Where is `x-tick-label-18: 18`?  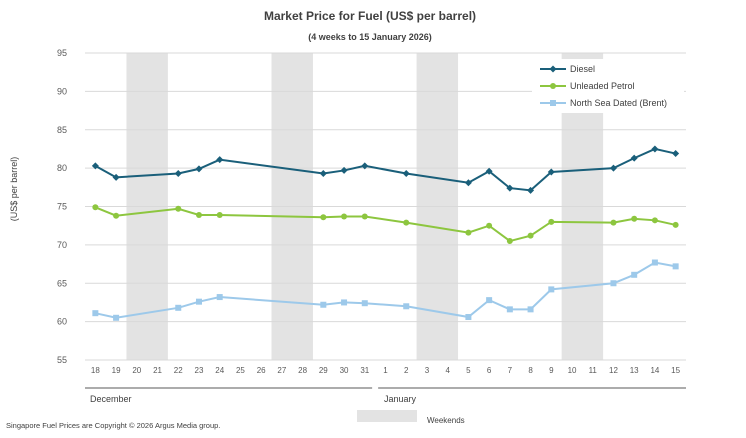
x-tick-label-18: 18 is located at coordinates (95, 370).